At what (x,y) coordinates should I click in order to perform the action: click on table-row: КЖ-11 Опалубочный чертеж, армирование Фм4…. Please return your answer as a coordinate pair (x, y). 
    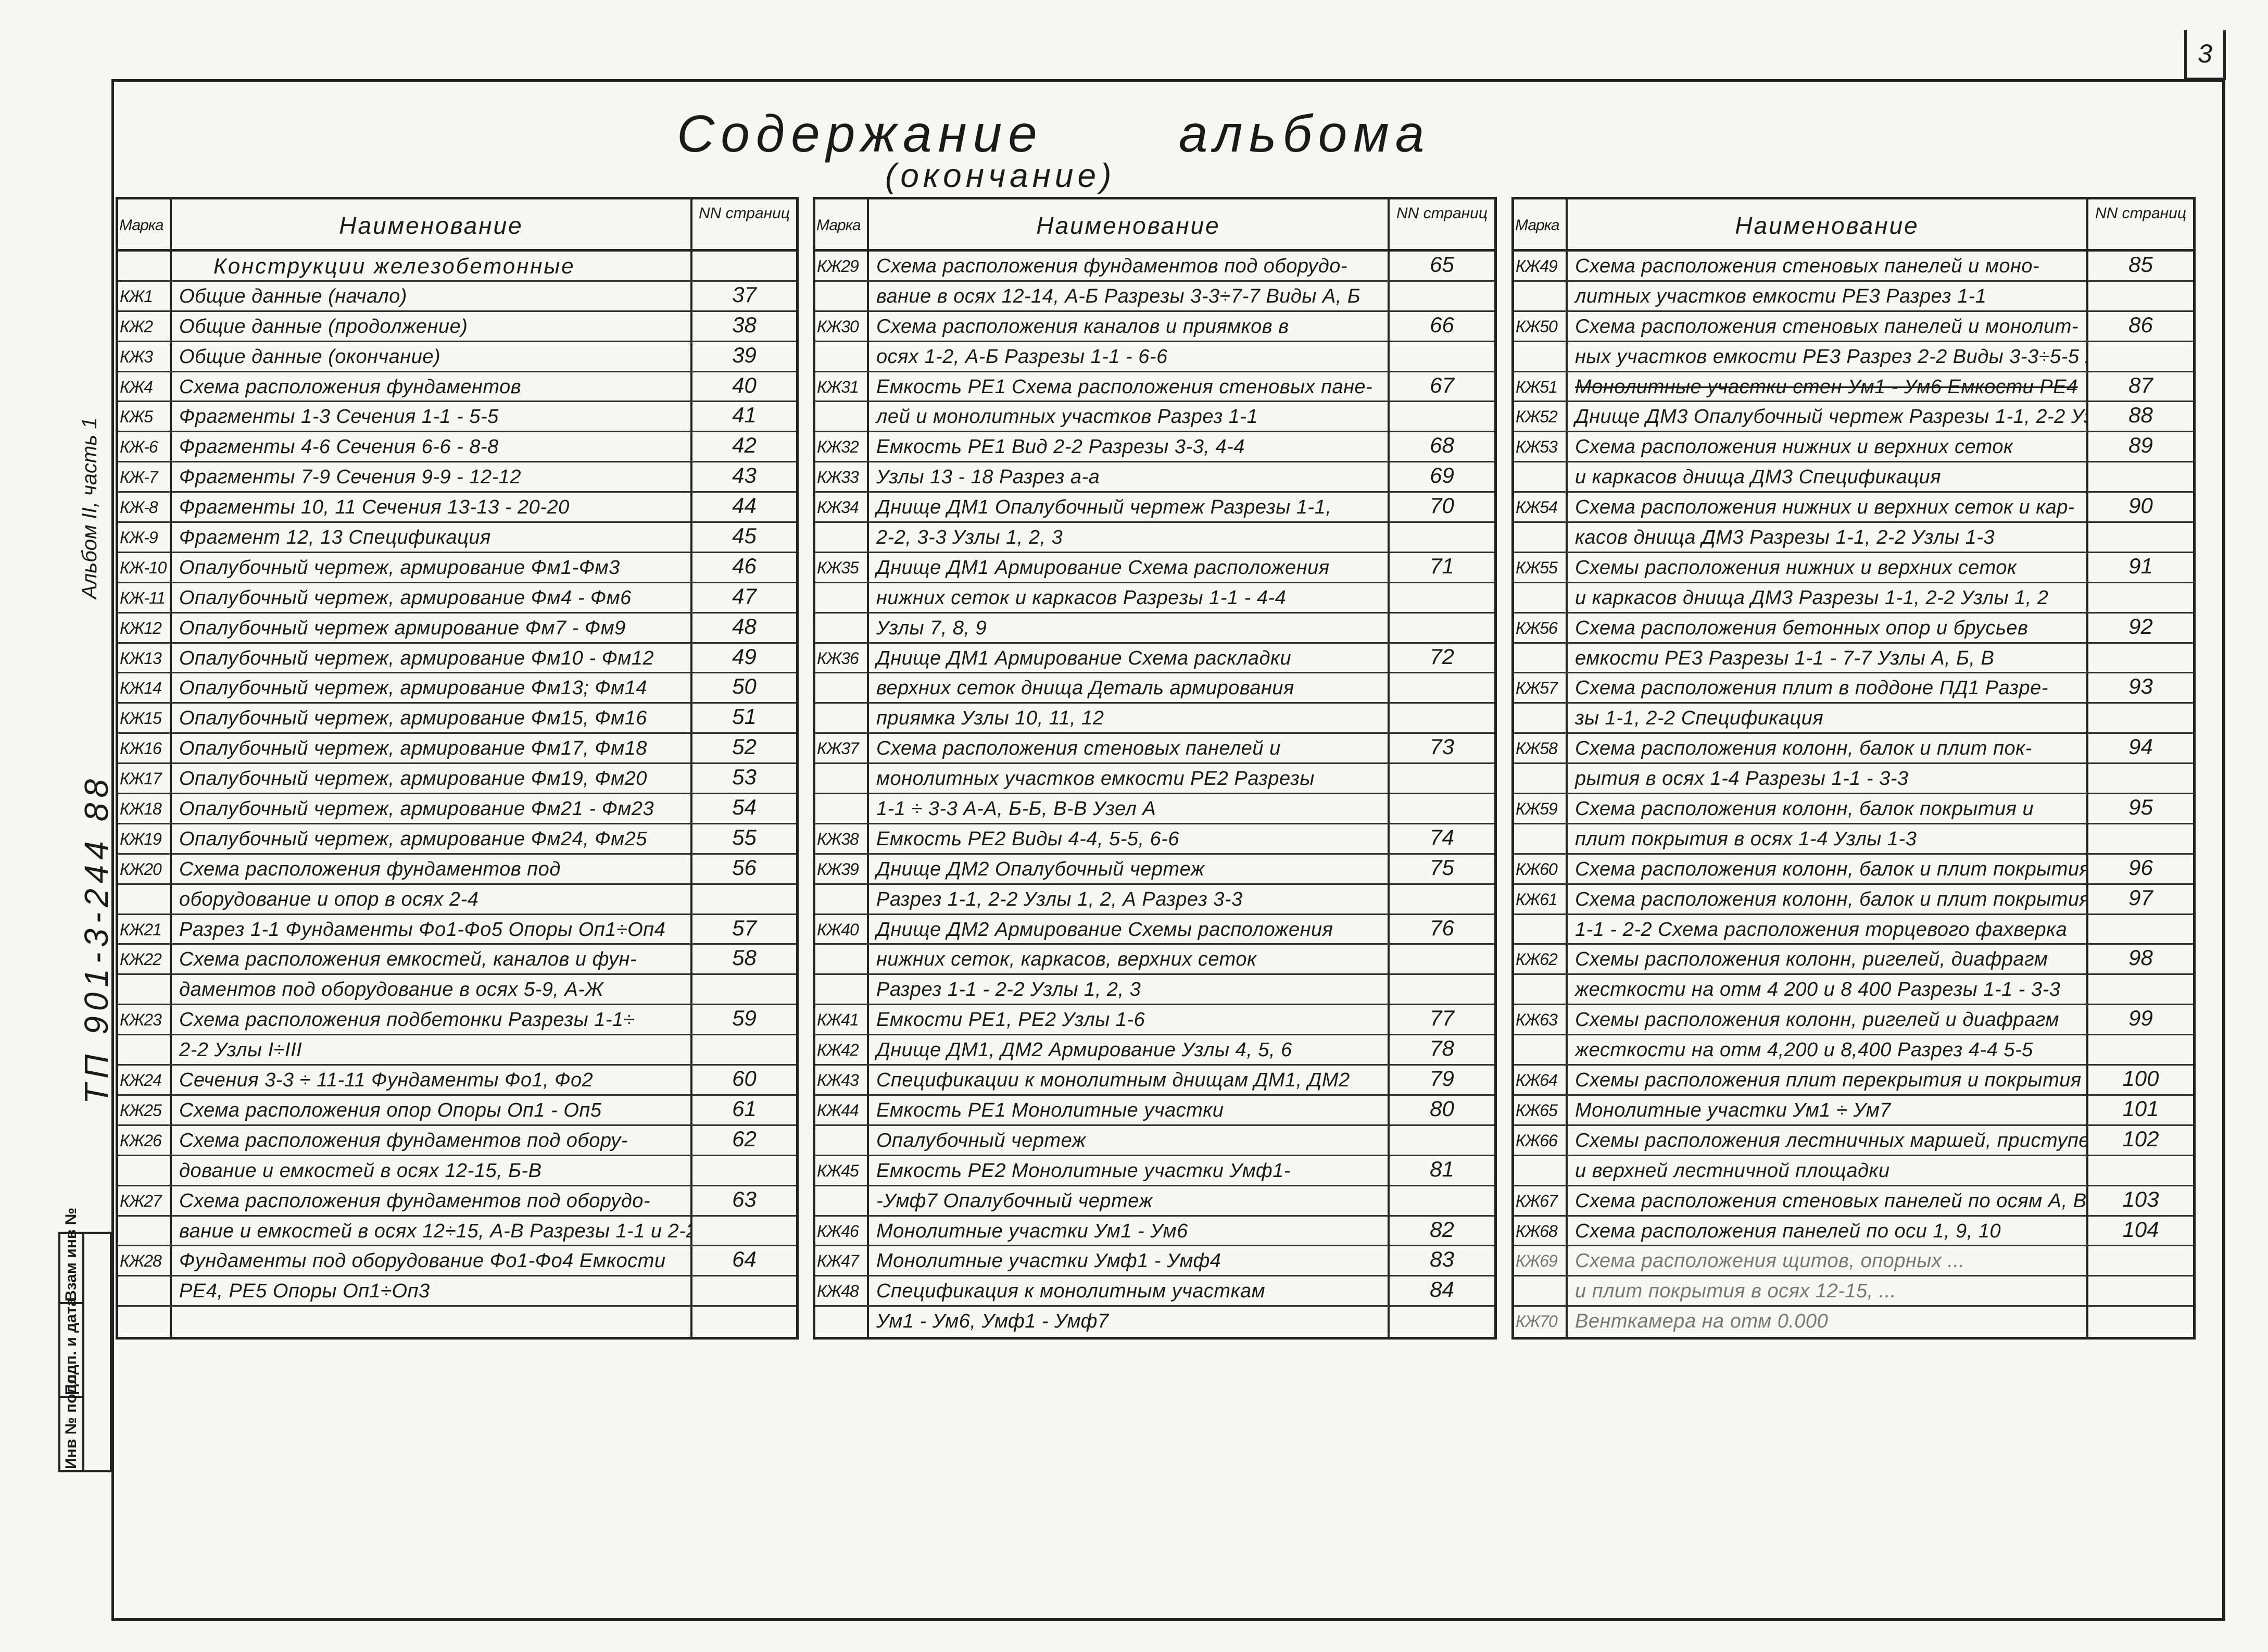
    Looking at the image, I should click on (457, 598).